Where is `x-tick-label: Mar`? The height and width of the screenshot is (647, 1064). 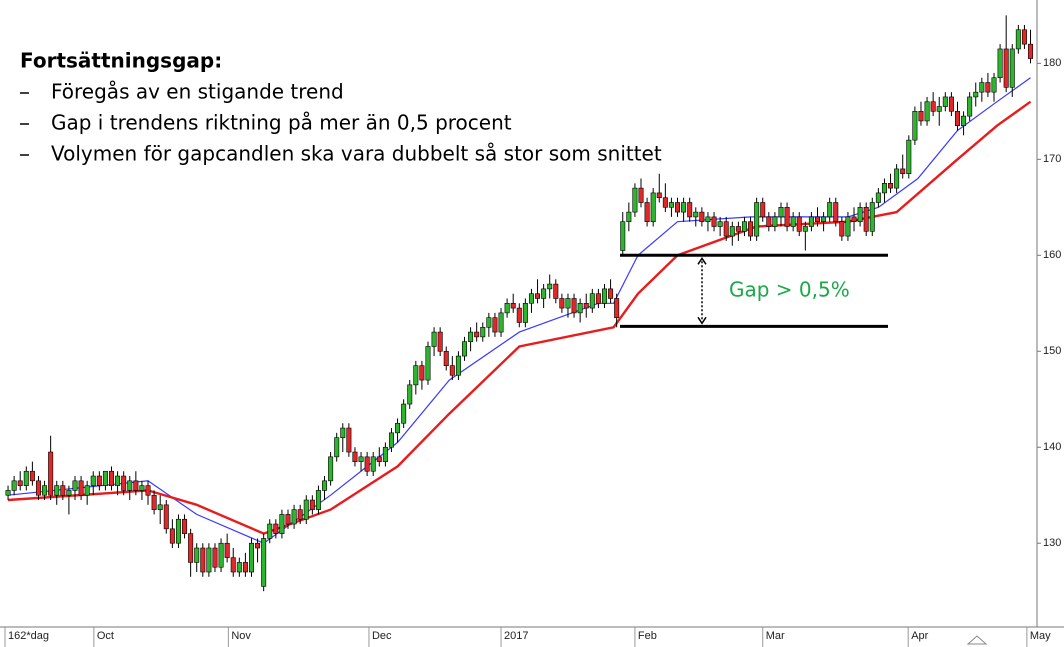
x-tick-label: Mar is located at coordinates (775, 636).